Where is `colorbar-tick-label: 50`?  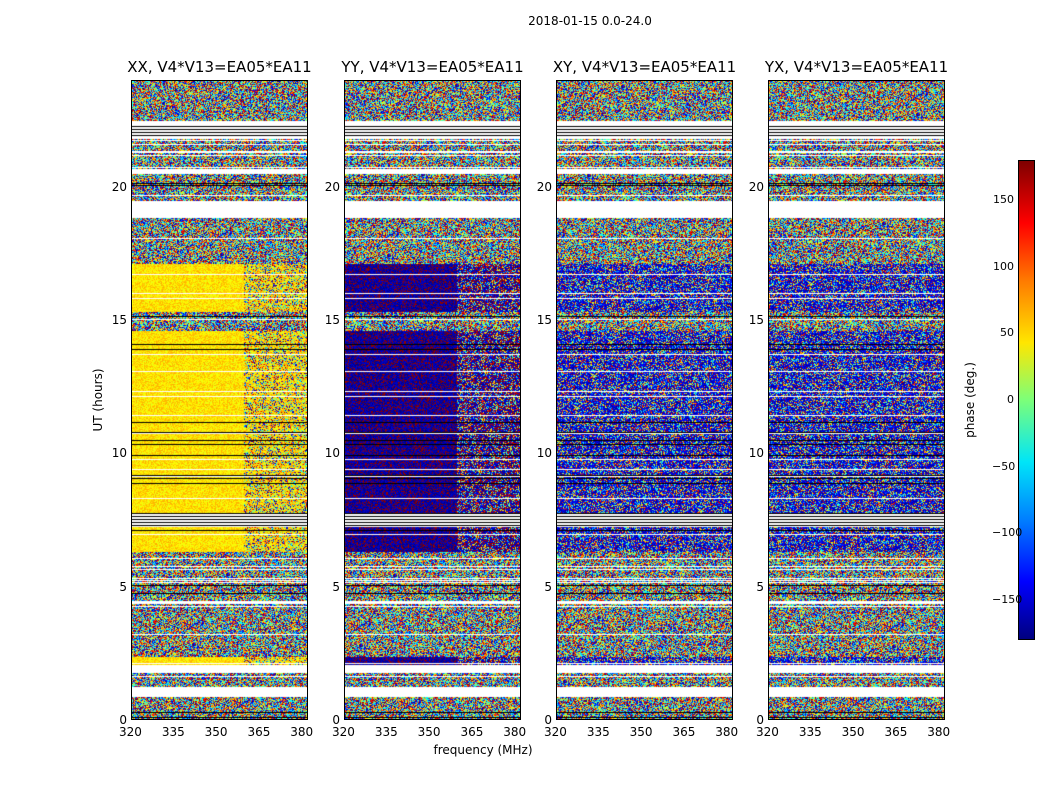
colorbar-tick-label: 50 is located at coordinates (1007, 333).